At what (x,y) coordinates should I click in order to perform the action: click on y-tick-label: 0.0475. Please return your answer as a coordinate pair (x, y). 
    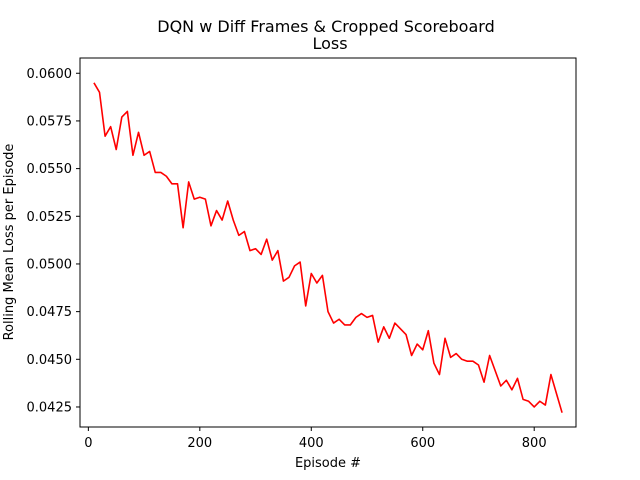
    Looking at the image, I should click on (50, 312).